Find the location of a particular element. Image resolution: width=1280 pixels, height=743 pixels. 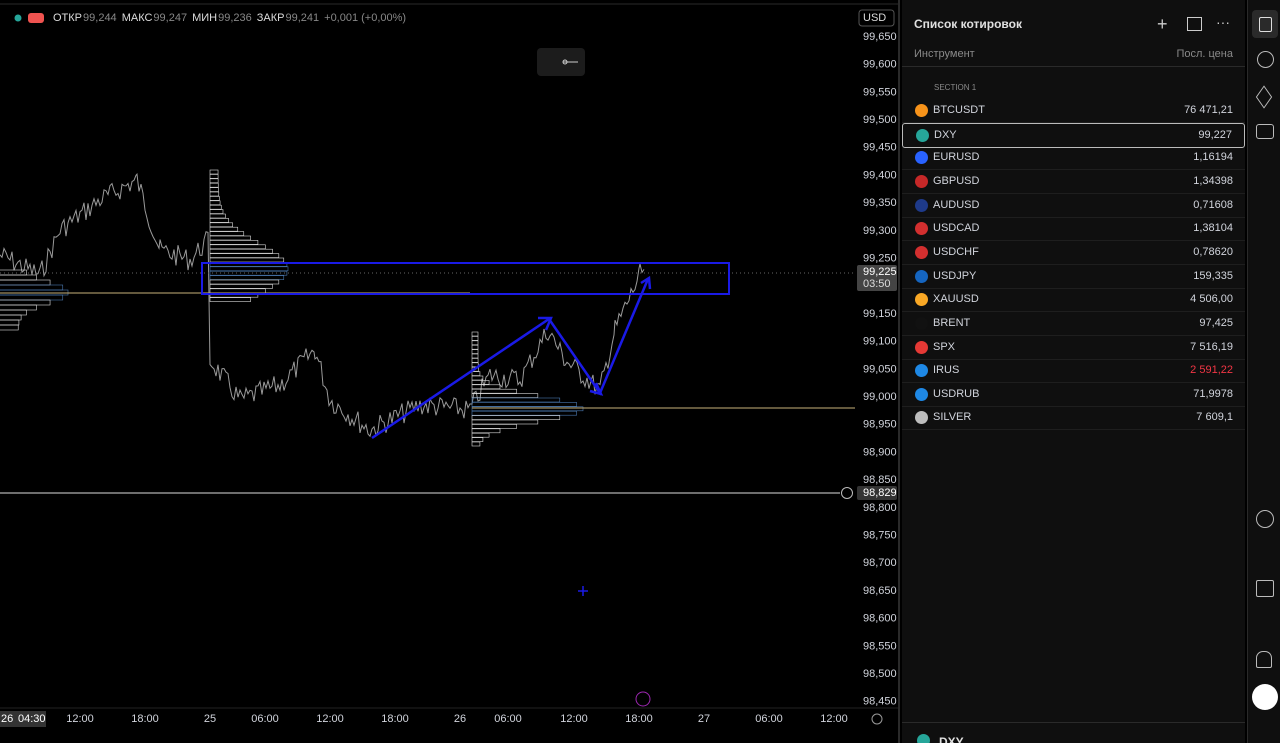

last-price: 99,227 is located at coordinates (1215, 134).